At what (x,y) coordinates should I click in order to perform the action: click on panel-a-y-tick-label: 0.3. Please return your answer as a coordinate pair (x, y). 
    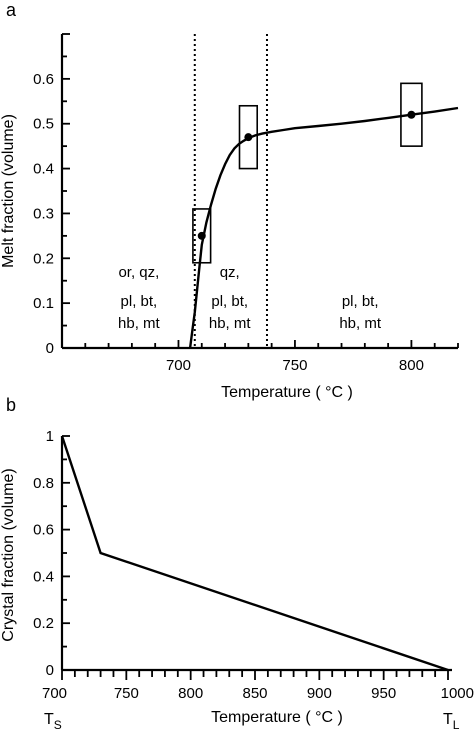
    Looking at the image, I should click on (43, 213).